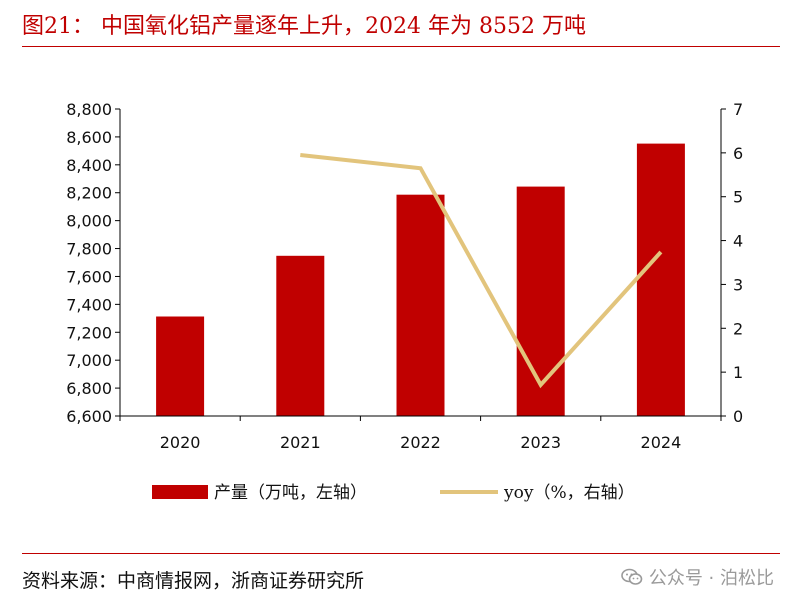  I want to click on watermark-text: 公众号 · 泊松比, so click(711, 578).